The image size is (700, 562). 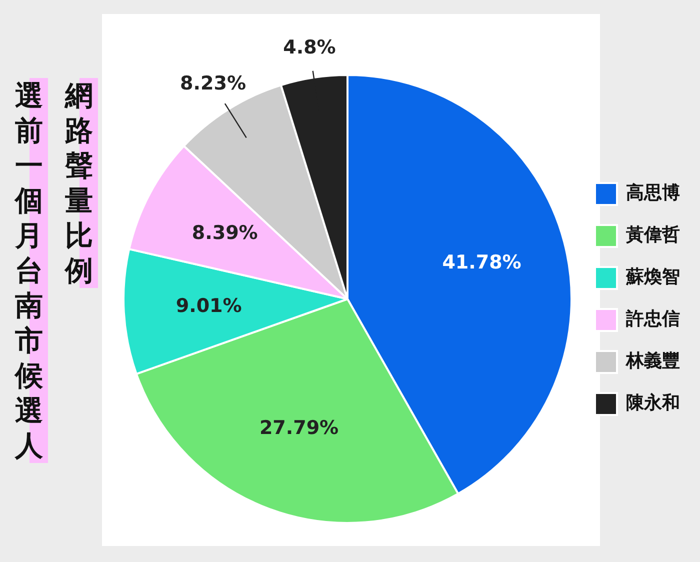 I want to click on legend-label: 林義豐, so click(x=652, y=361).